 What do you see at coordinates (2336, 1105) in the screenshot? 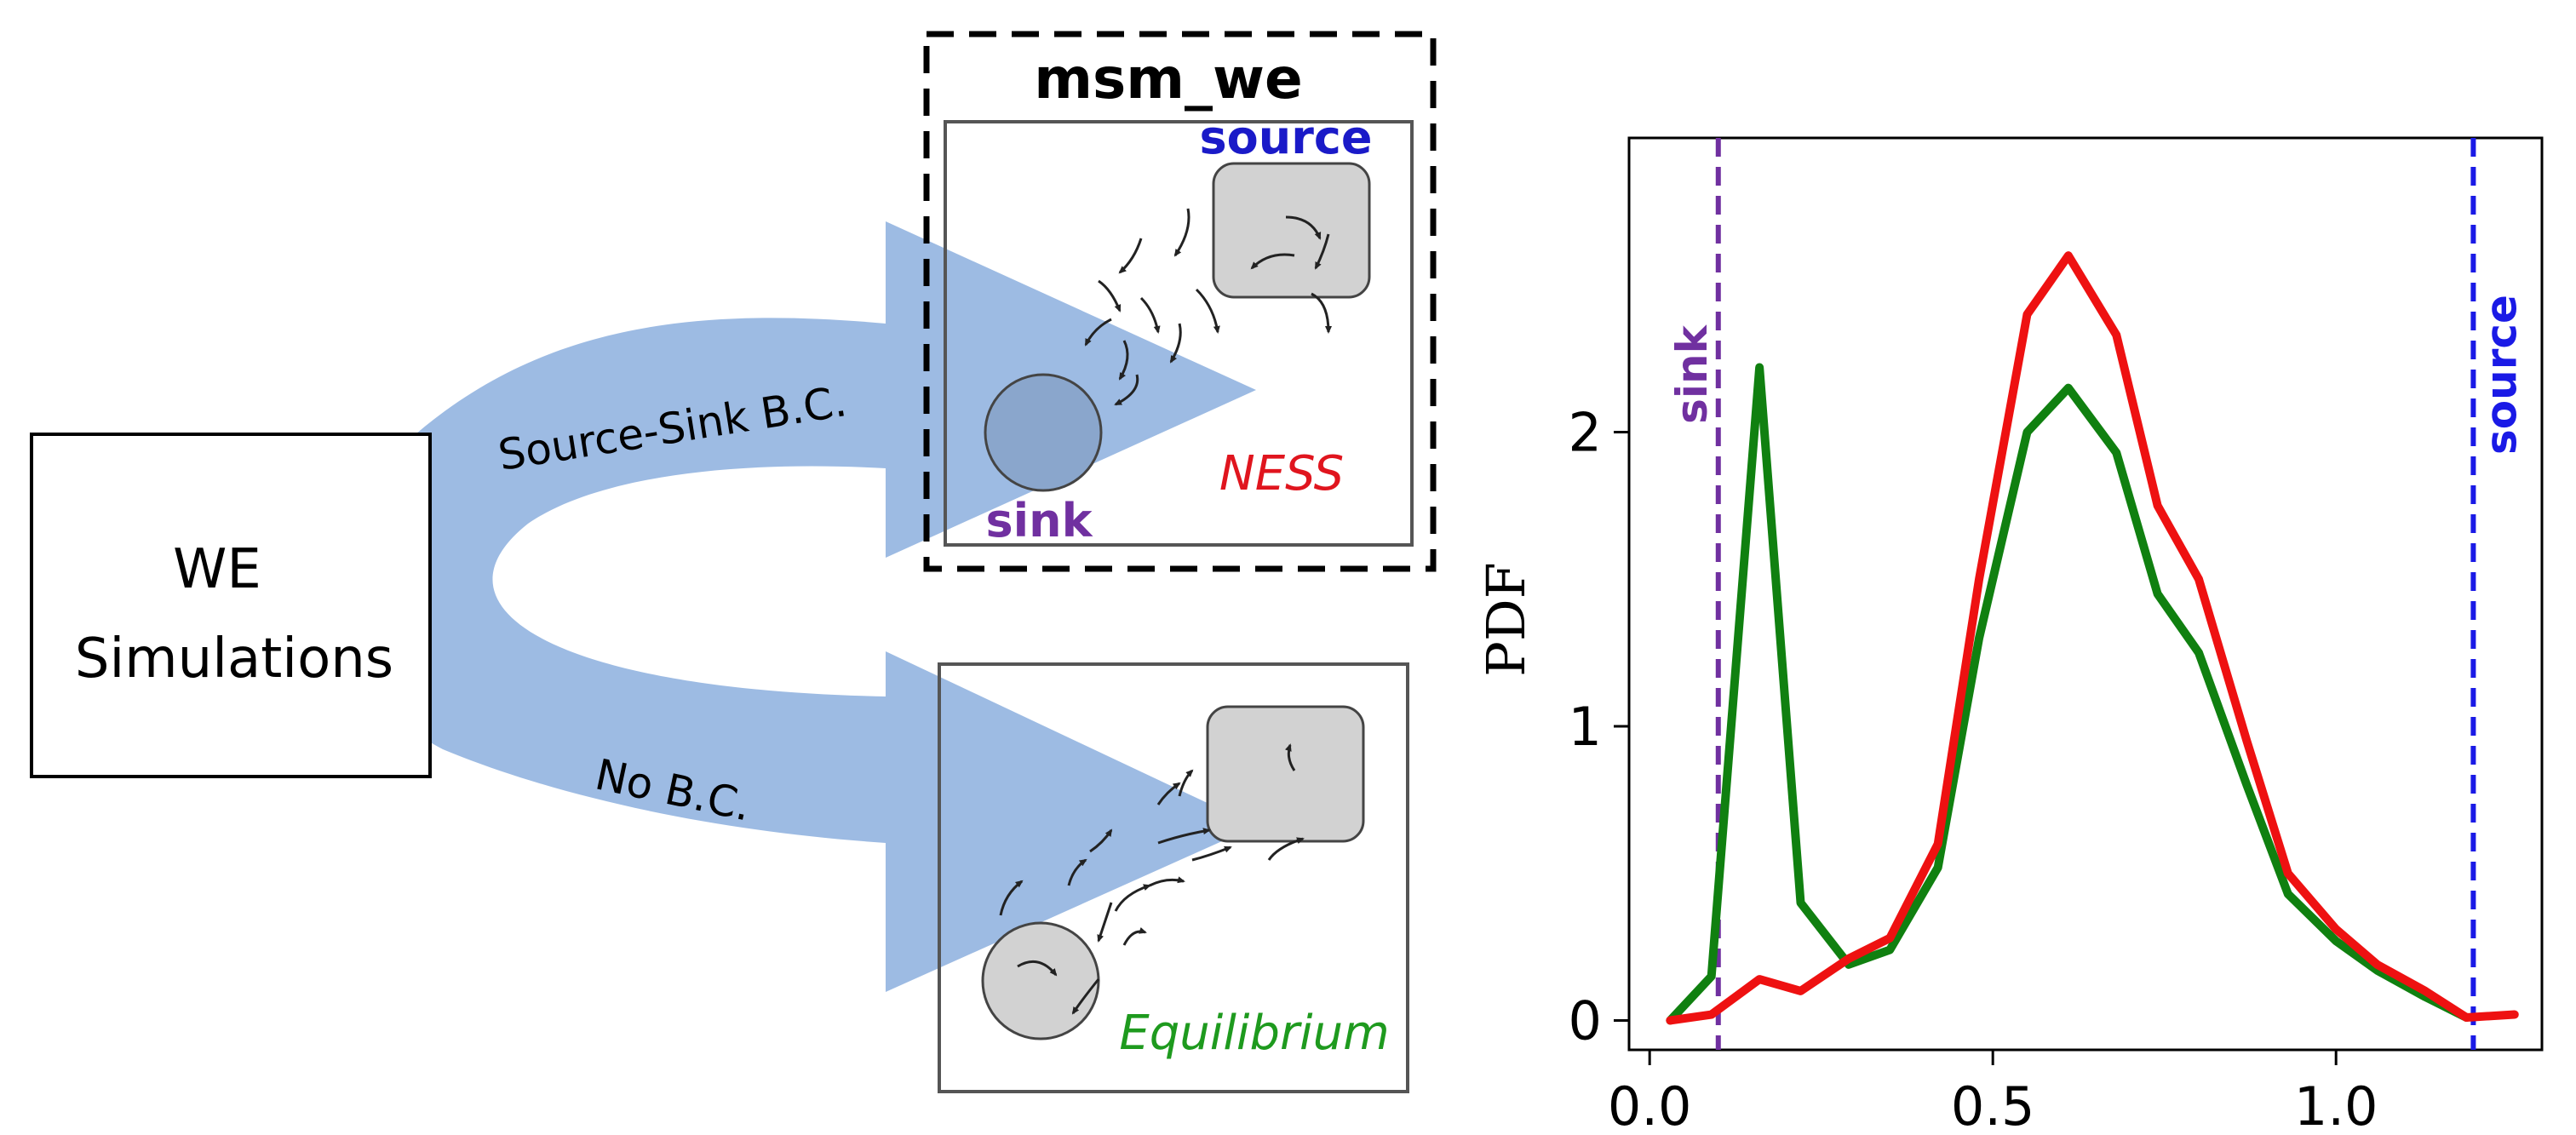
I see `x-tick-label: 1.0` at bounding box center [2336, 1105].